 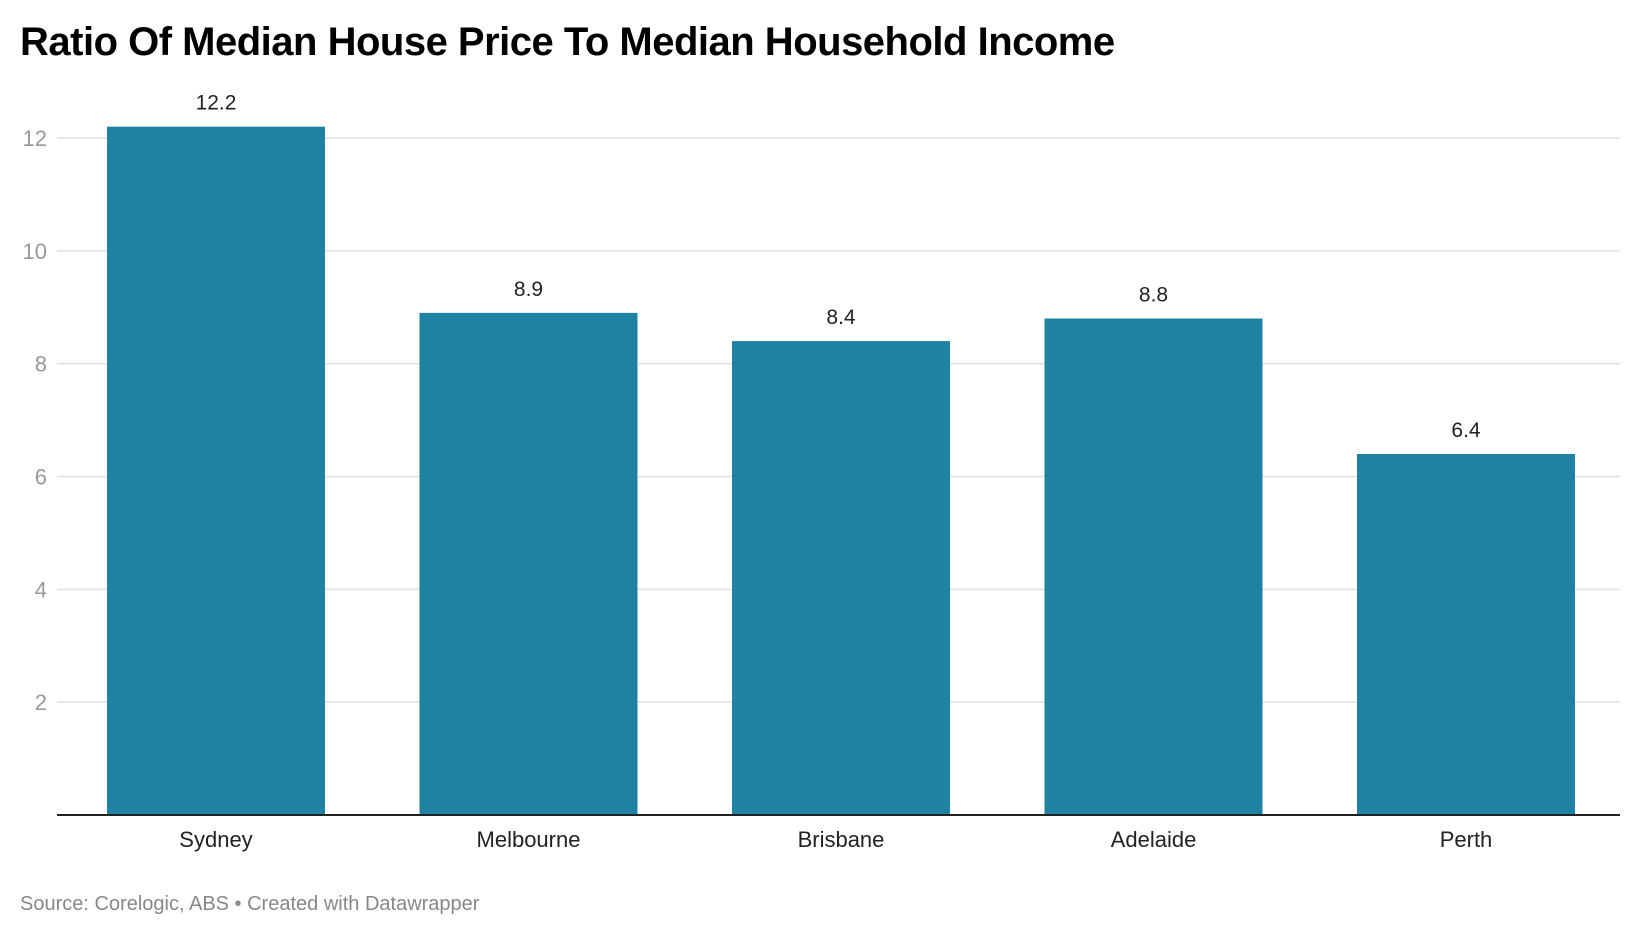 What do you see at coordinates (841, 839) in the screenshot?
I see `x-tick-label: Brisbane` at bounding box center [841, 839].